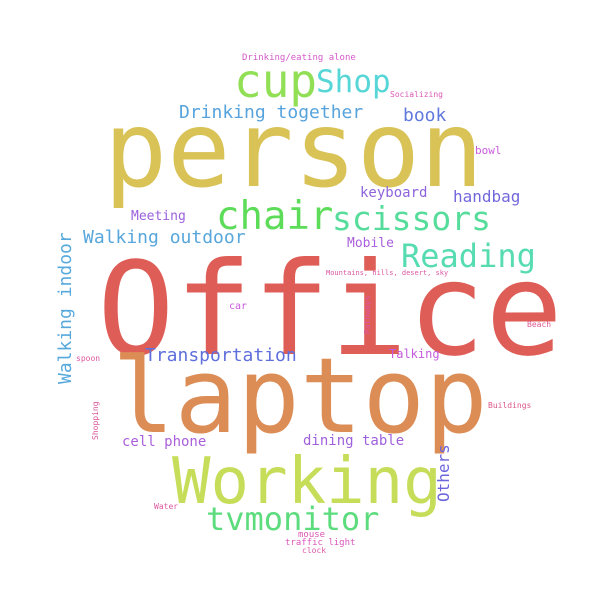 The image size is (600, 600). What do you see at coordinates (276, 81) in the screenshot?
I see `word-cup: cup` at bounding box center [276, 81].